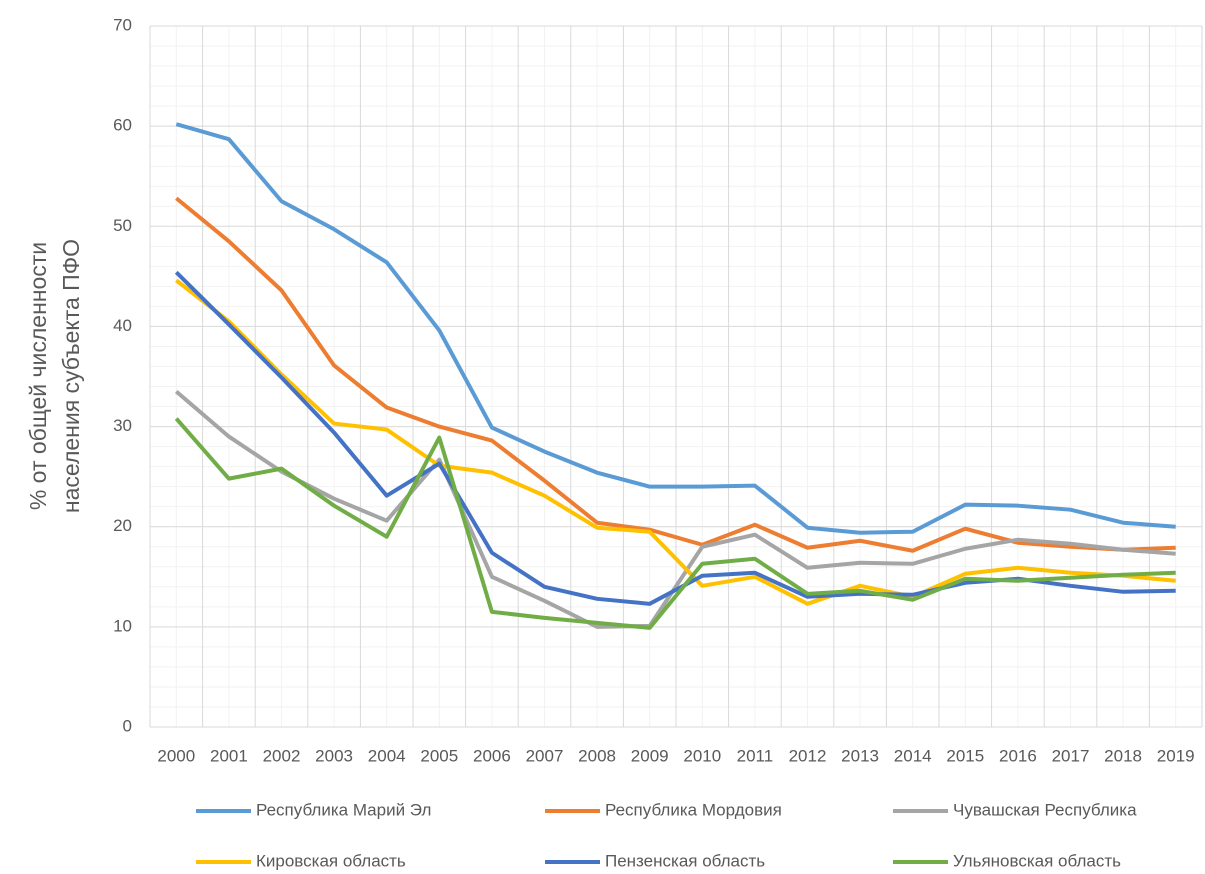 The image size is (1205, 874). What do you see at coordinates (1176, 755) in the screenshot?
I see `x-tick-label: 2019` at bounding box center [1176, 755].